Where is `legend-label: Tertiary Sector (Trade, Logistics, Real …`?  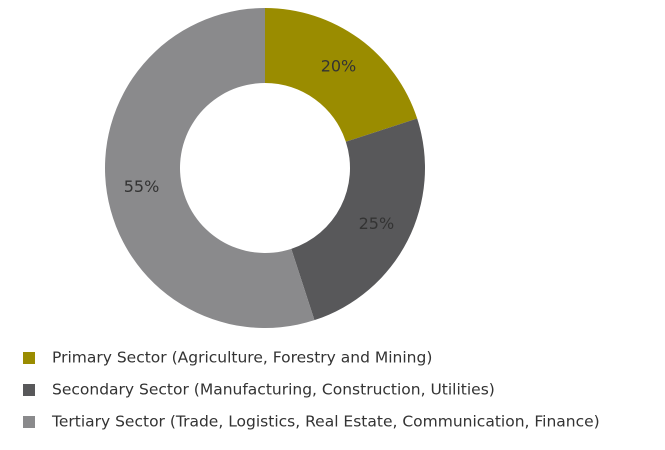 legend-label: Tertiary Sector (Trade, Logistics, Real … is located at coordinates (325, 422).